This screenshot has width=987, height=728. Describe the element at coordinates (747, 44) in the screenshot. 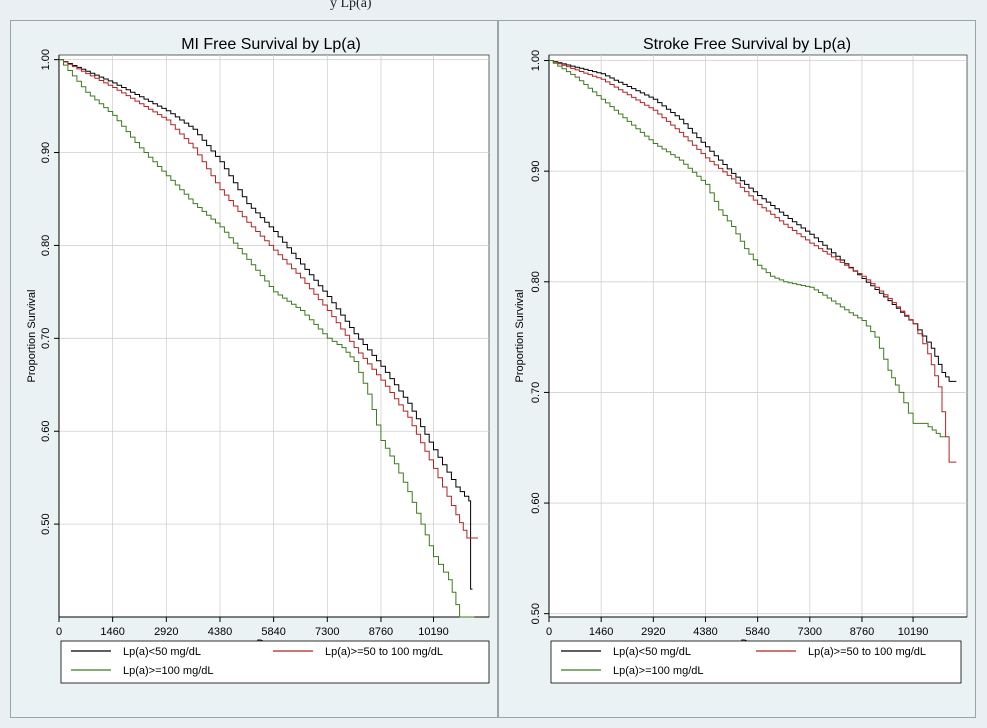

I see `chart-title: Stroke Free Survival by Lp(a)` at that location.